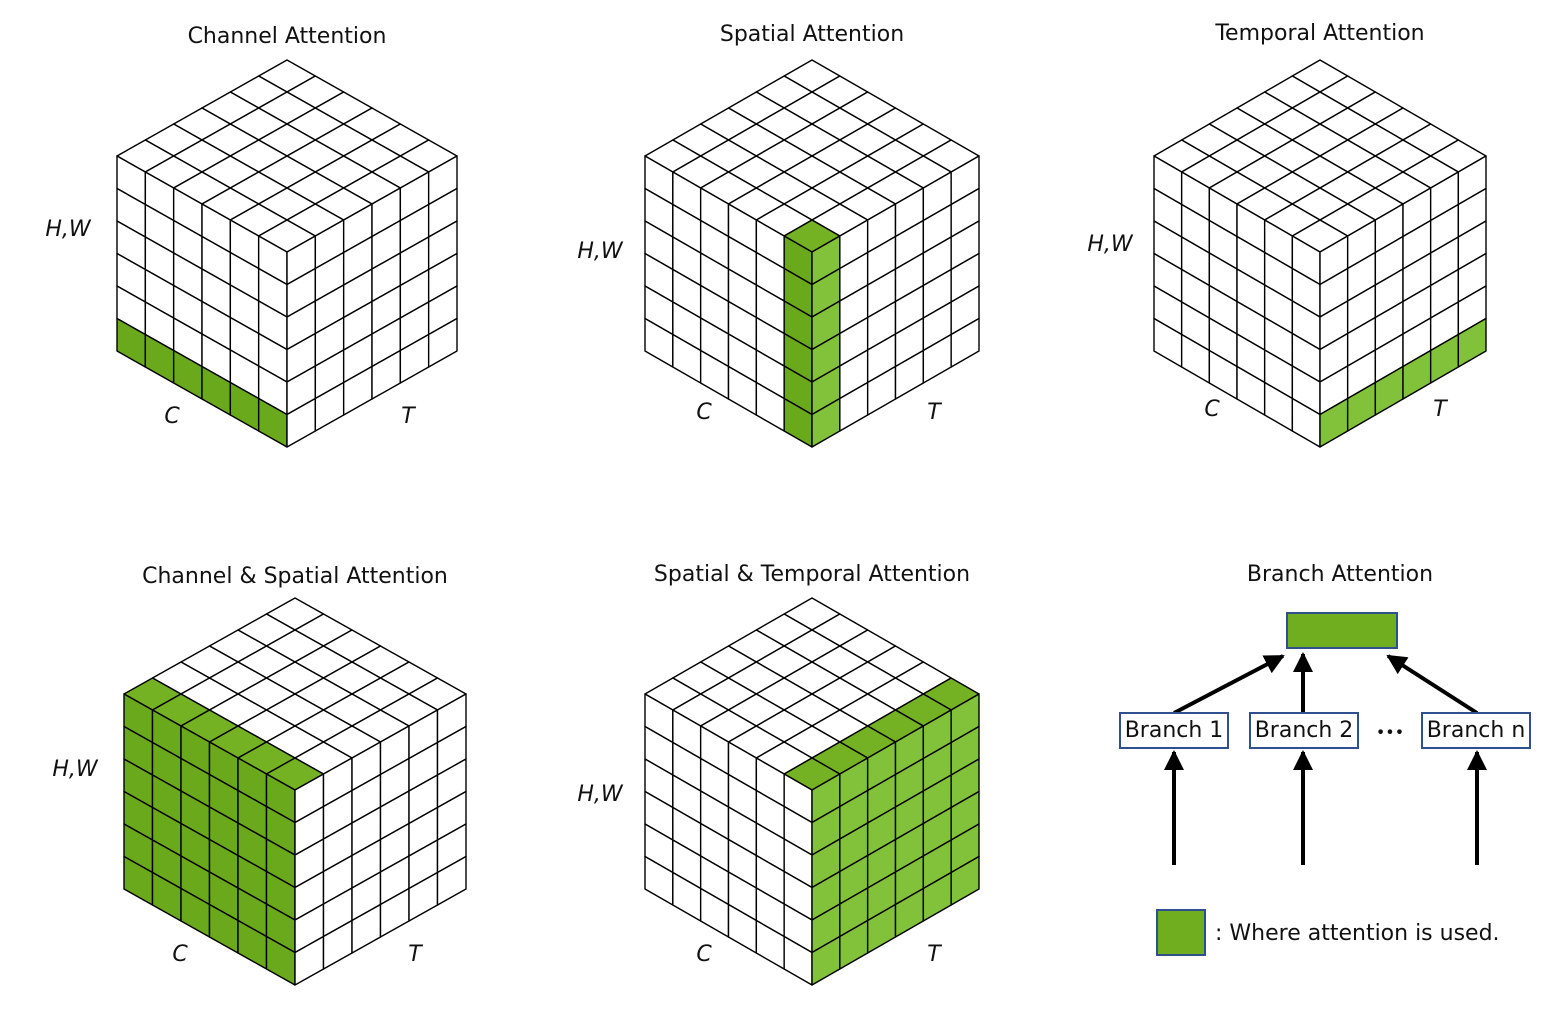  Describe the element at coordinates (1319, 33) in the screenshot. I see `panel-title: Temporal Attention` at that location.